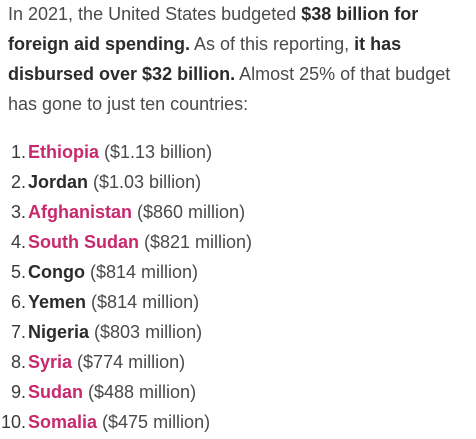 Image resolution: width=476 pixels, height=439 pixels. I want to click on list-item: 3. Afghanistan ($860 million), so click(126, 212).